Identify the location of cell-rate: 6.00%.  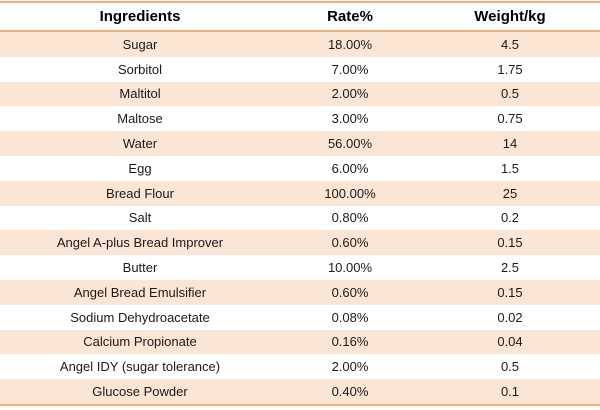
(350, 168).